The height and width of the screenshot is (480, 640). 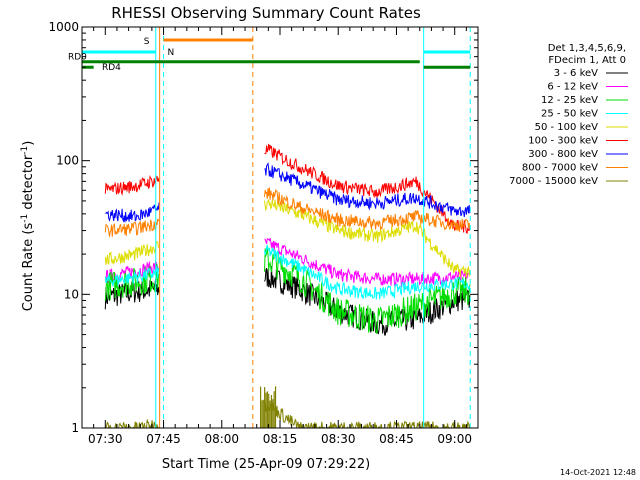 What do you see at coordinates (367, 209) in the screenshot?
I see `series-line-7-b` at bounding box center [367, 209].